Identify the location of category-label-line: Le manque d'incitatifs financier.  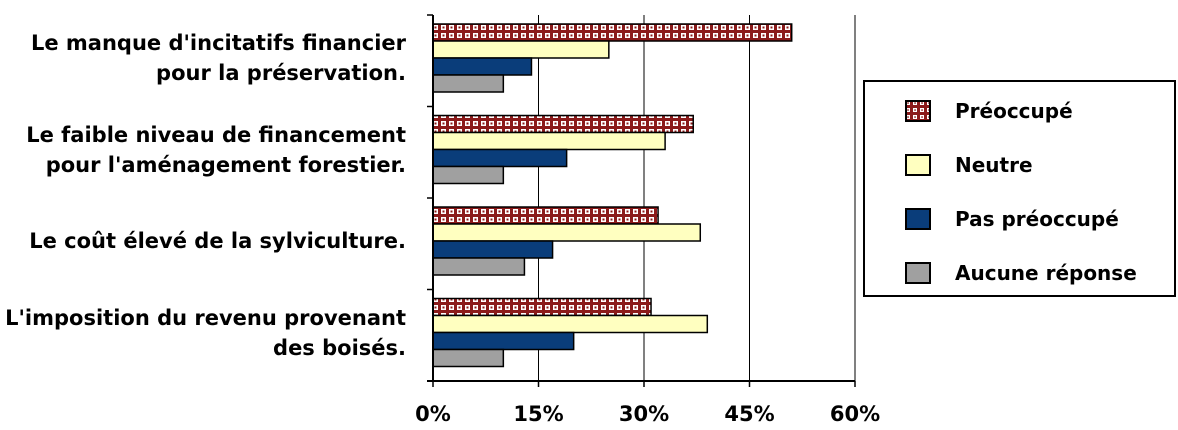
(218, 43).